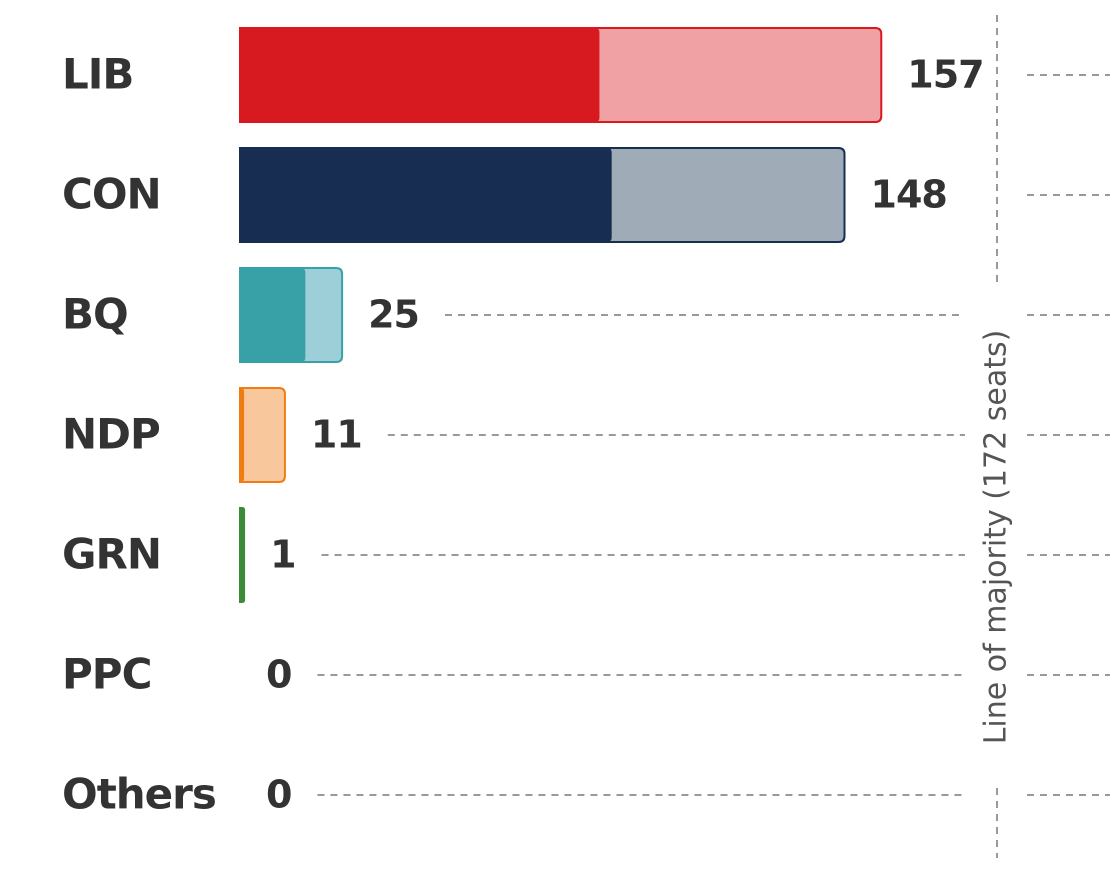  Describe the element at coordinates (106, 674) in the screenshot. I see `category-label: PPC` at that location.